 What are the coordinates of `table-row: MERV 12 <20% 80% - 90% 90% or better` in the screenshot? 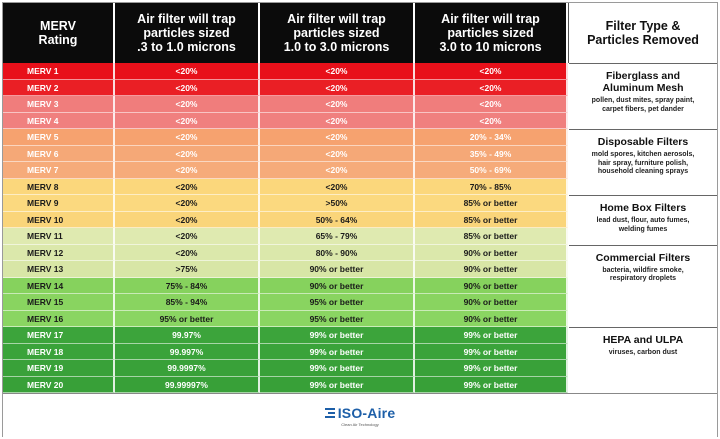 It's located at (285, 252).